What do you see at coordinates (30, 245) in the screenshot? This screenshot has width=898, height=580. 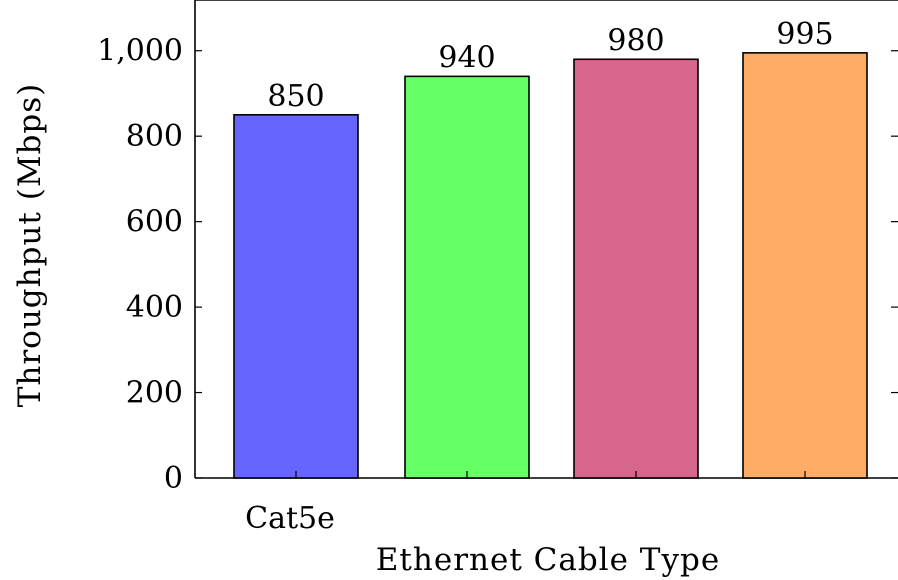 I see `y-axis-title: Throughput (Mbps)` at bounding box center [30, 245].